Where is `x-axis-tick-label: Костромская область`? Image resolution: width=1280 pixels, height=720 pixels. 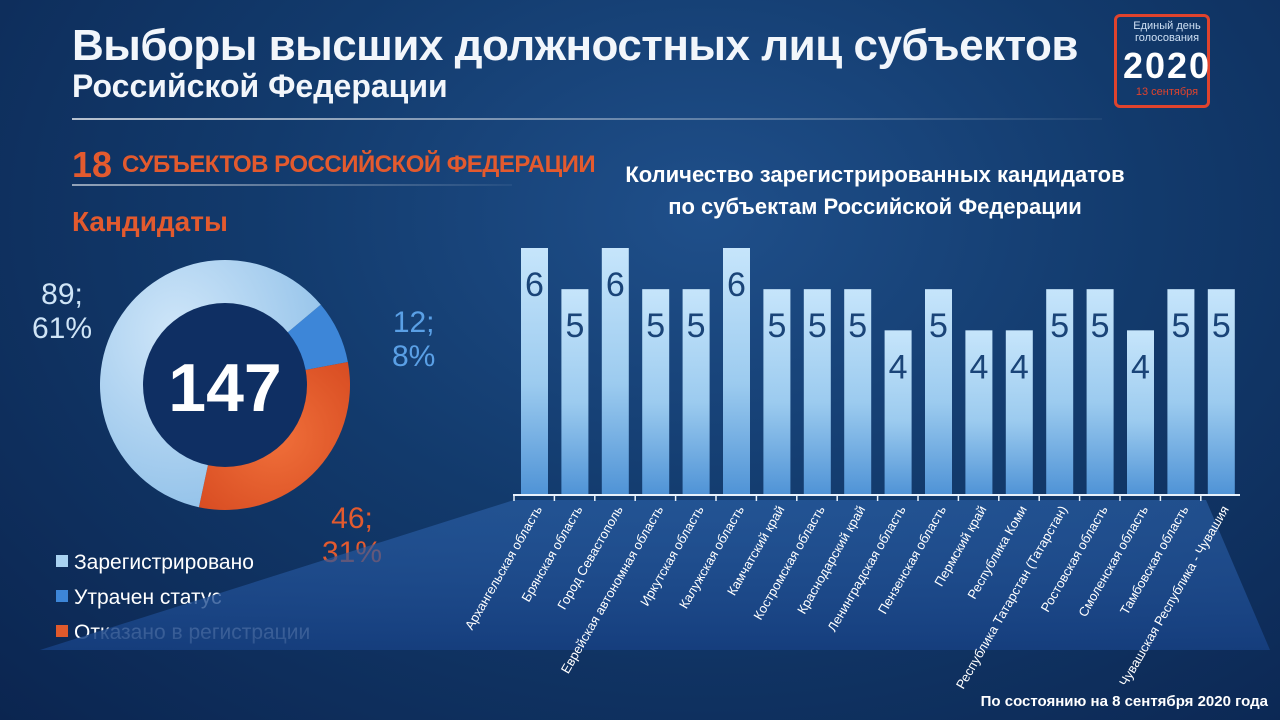 x-axis-tick-label: Костромская область is located at coordinates (789, 563).